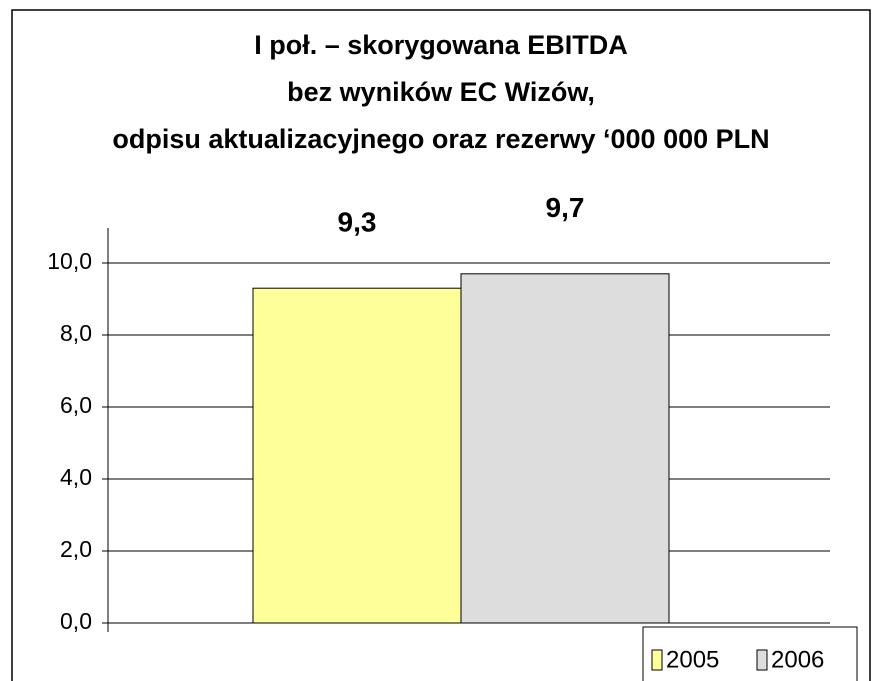  Describe the element at coordinates (69, 261) in the screenshot. I see `y-tick-label: 10,0` at that location.